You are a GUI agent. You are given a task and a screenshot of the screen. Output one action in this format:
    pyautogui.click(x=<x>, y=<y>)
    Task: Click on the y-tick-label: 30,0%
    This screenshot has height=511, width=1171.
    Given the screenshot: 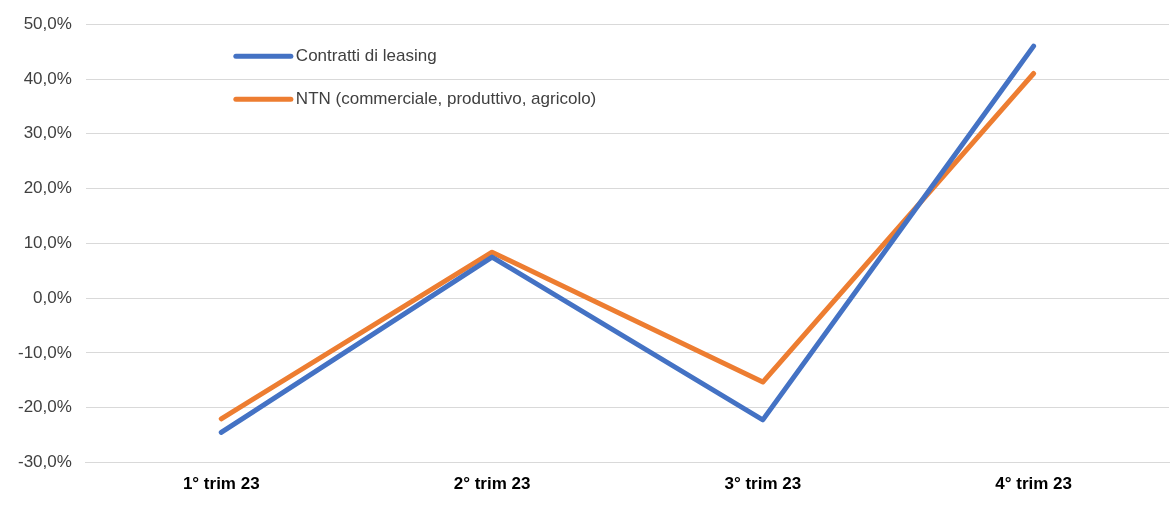 What is the action you would take?
    pyautogui.click(x=47, y=133)
    